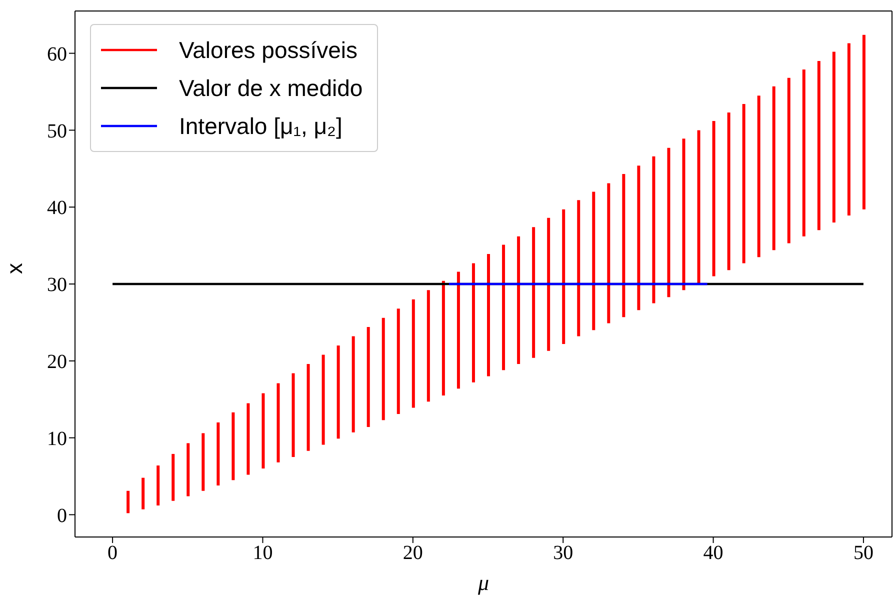  What do you see at coordinates (863, 553) in the screenshot?
I see `x-tick-label: 50` at bounding box center [863, 553].